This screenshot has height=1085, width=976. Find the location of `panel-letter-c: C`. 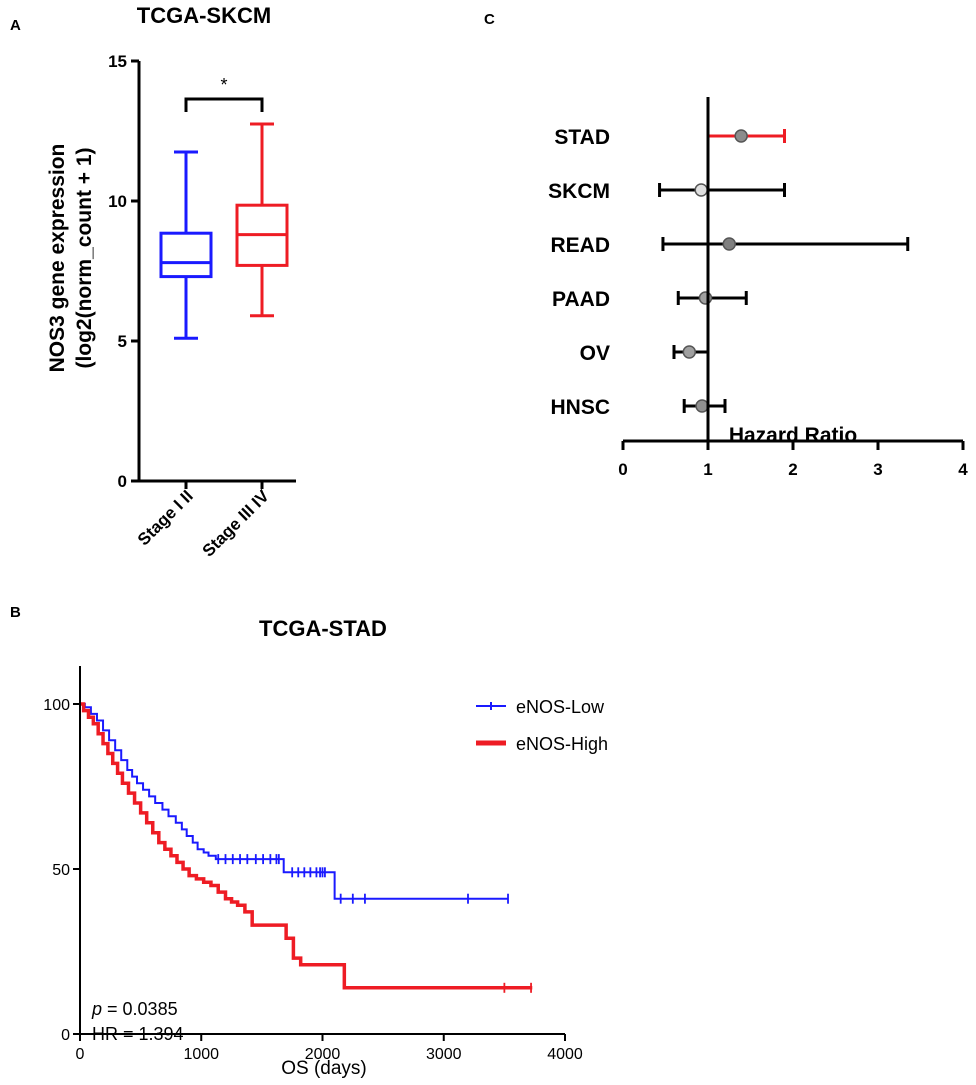

panel-letter-c: C is located at coordinates (489, 19).